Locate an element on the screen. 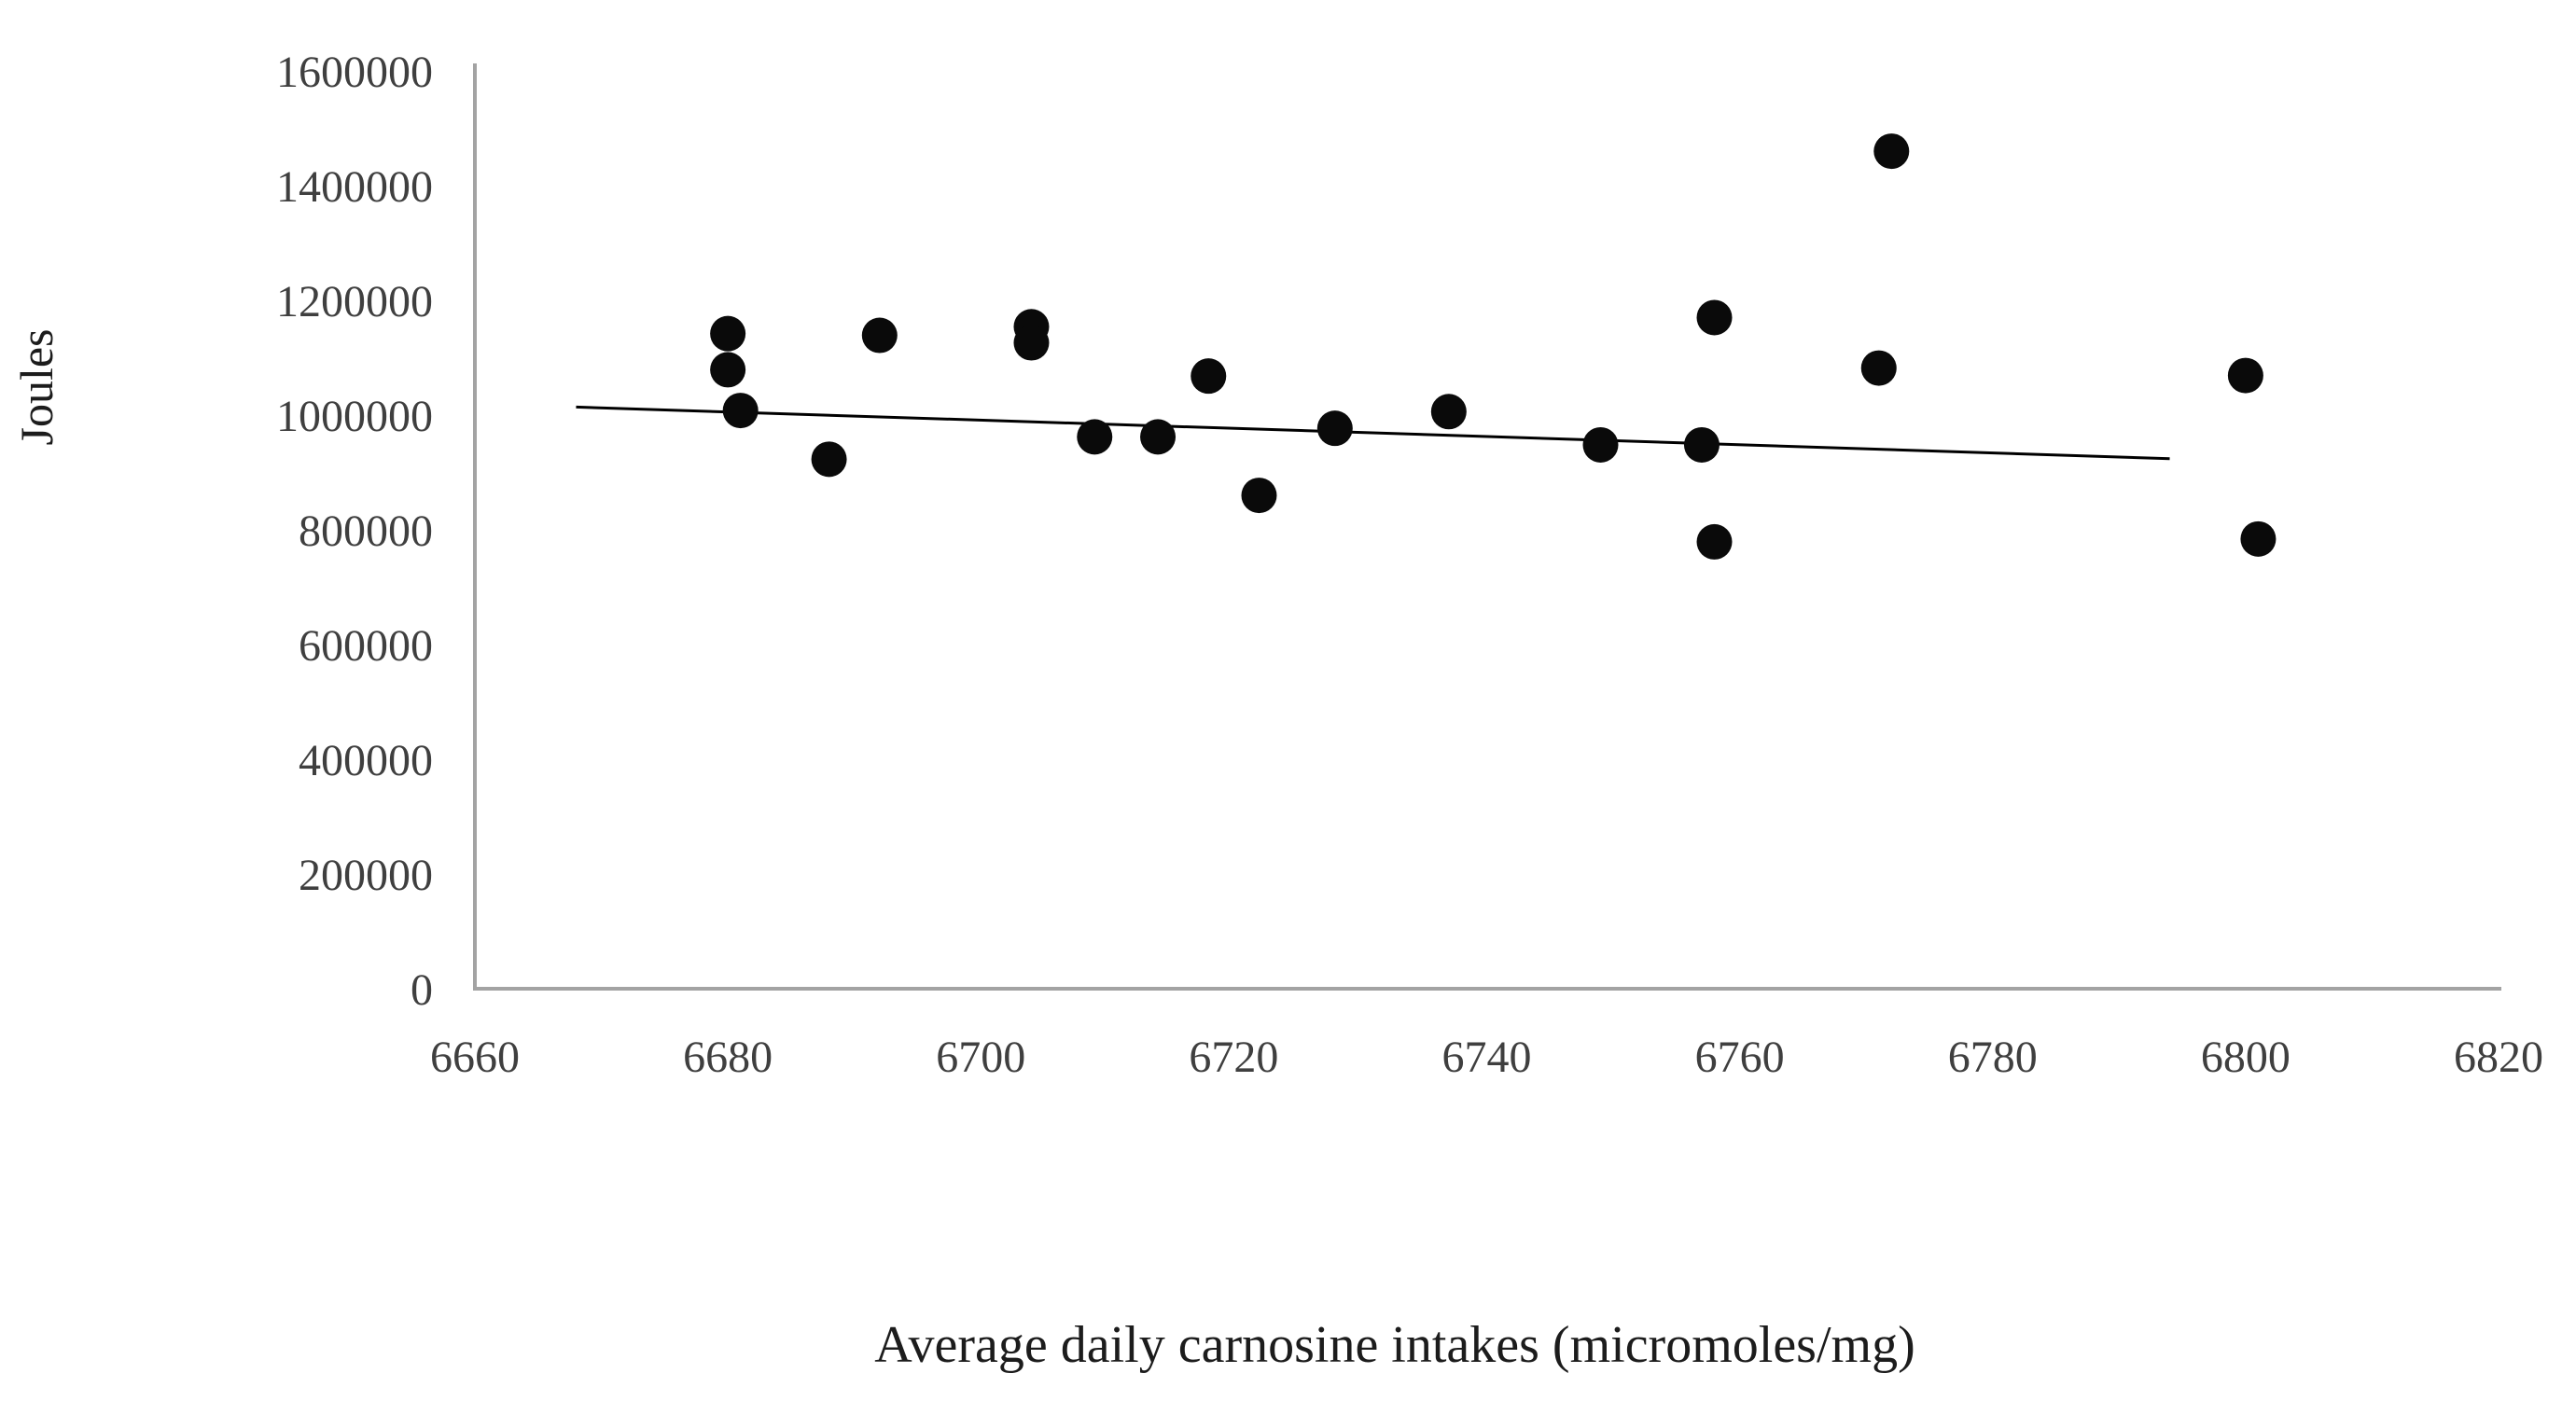 The height and width of the screenshot is (1401, 2576). y-axis-tick-label: 600000 is located at coordinates (366, 646).